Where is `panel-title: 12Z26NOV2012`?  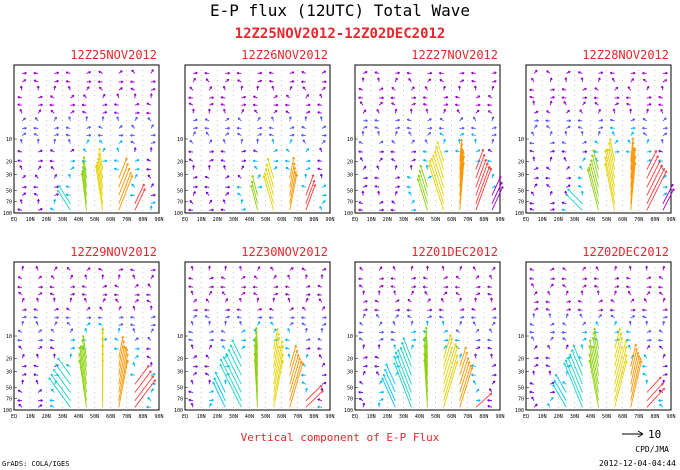
panel-title: 12Z26NOV2012 is located at coordinates (284, 55).